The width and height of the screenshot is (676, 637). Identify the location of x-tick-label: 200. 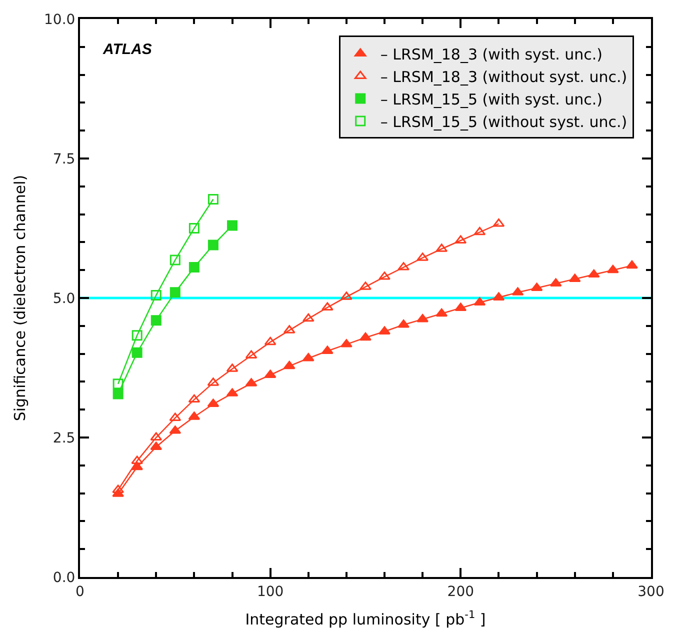
(460, 592).